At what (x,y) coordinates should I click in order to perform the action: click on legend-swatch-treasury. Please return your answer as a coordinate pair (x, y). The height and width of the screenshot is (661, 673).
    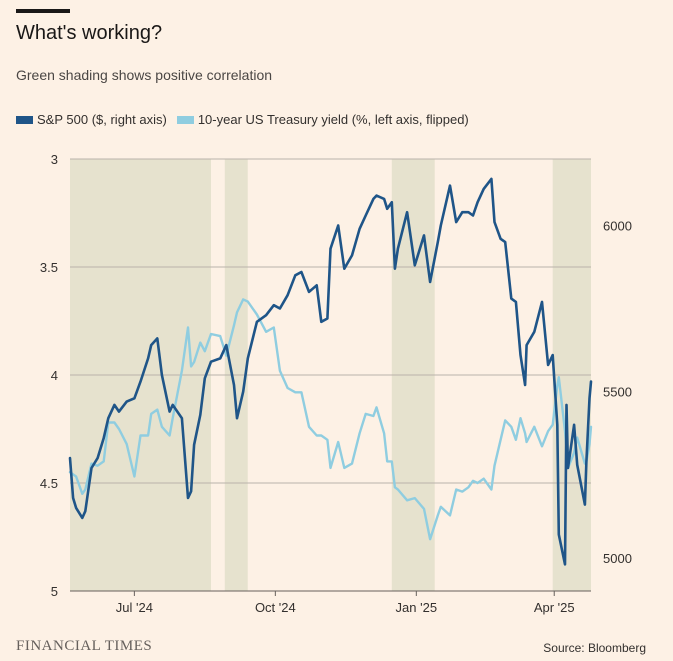
    Looking at the image, I should click on (185, 119).